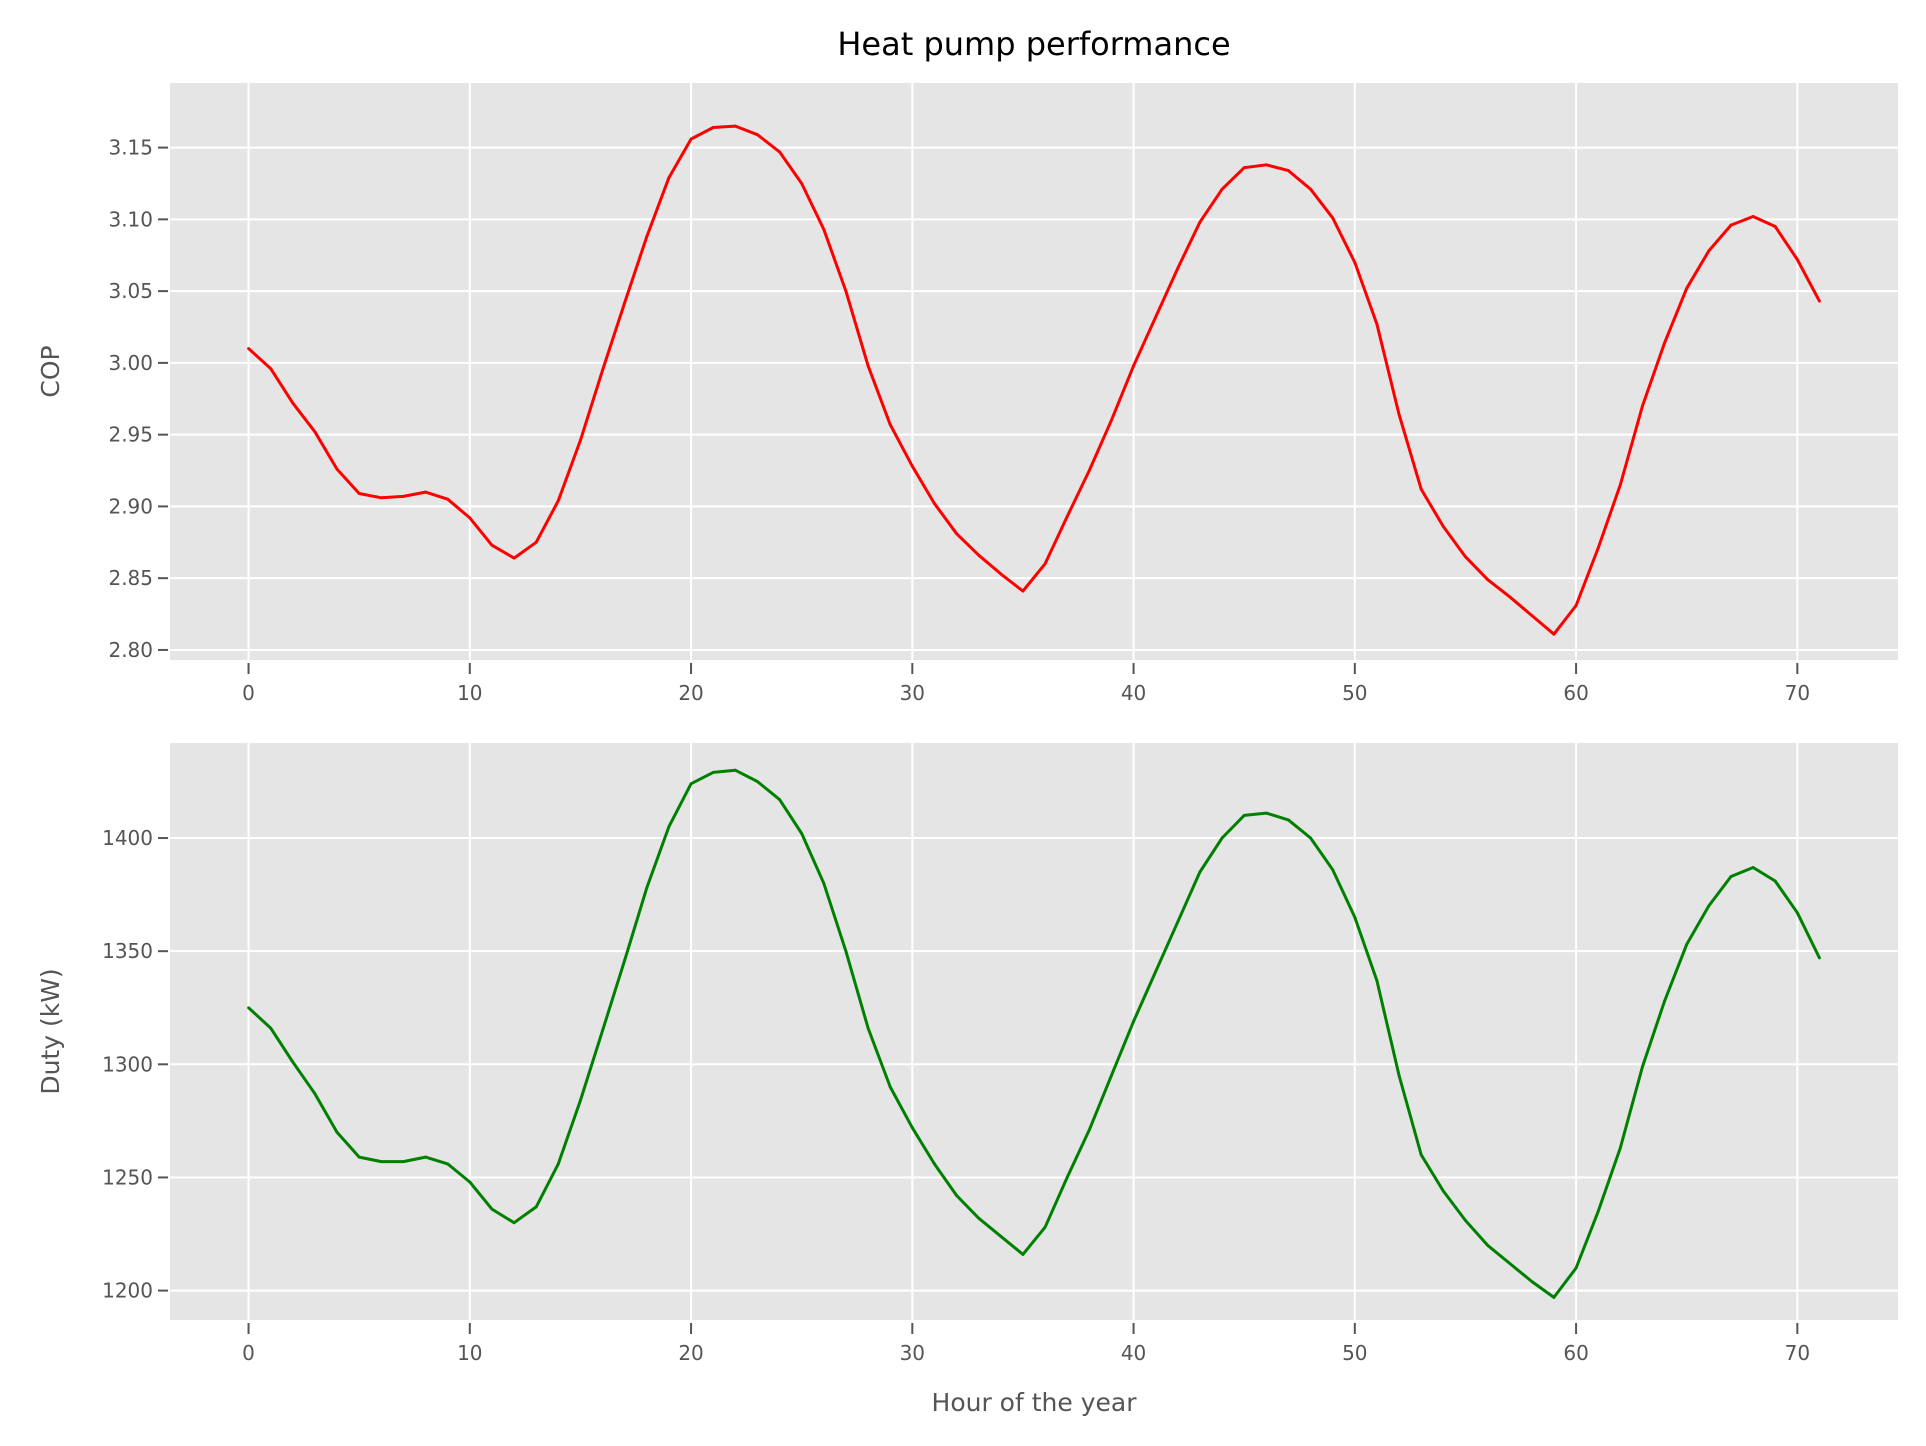  What do you see at coordinates (690, 693) in the screenshot?
I see `cop-x-tick-label: 20` at bounding box center [690, 693].